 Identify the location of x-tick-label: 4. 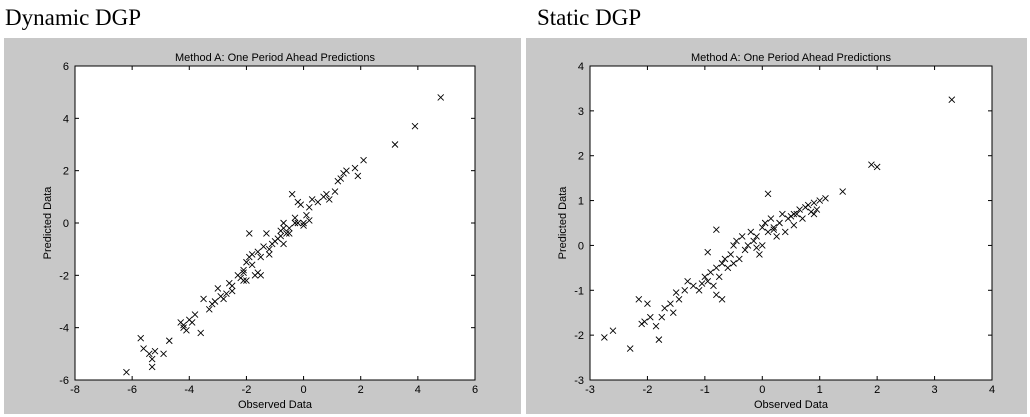
(418, 390).